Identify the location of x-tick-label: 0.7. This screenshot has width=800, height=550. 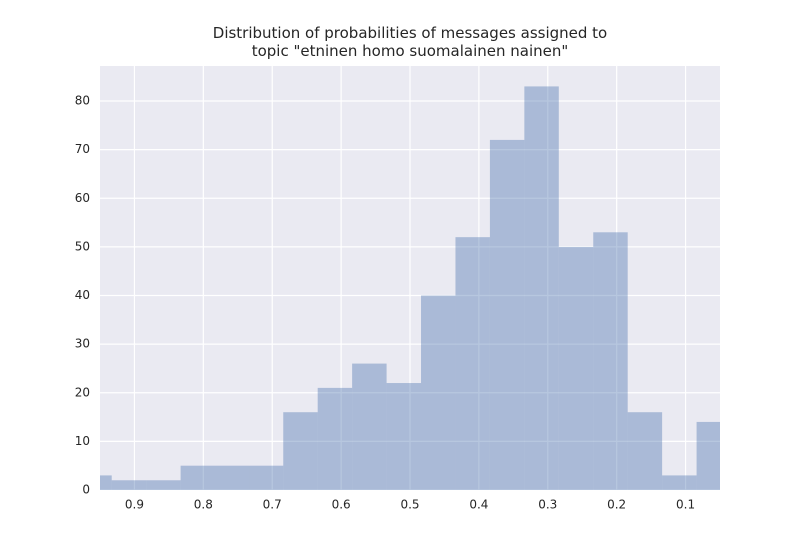
(272, 505).